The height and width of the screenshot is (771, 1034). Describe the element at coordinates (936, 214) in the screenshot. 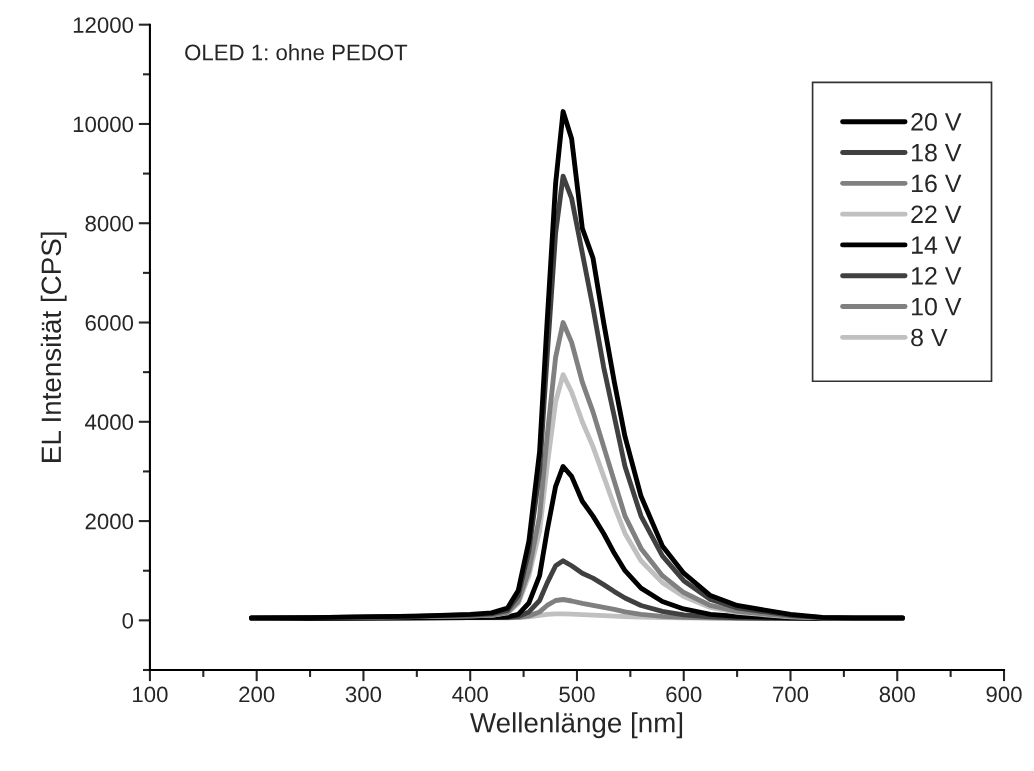

I see `legend-label: 22 V` at that location.